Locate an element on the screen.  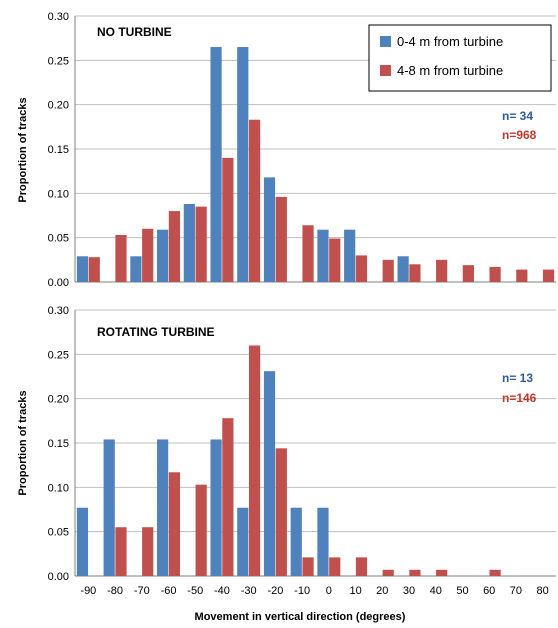
x-tick-label: 50 is located at coordinates (462, 591).